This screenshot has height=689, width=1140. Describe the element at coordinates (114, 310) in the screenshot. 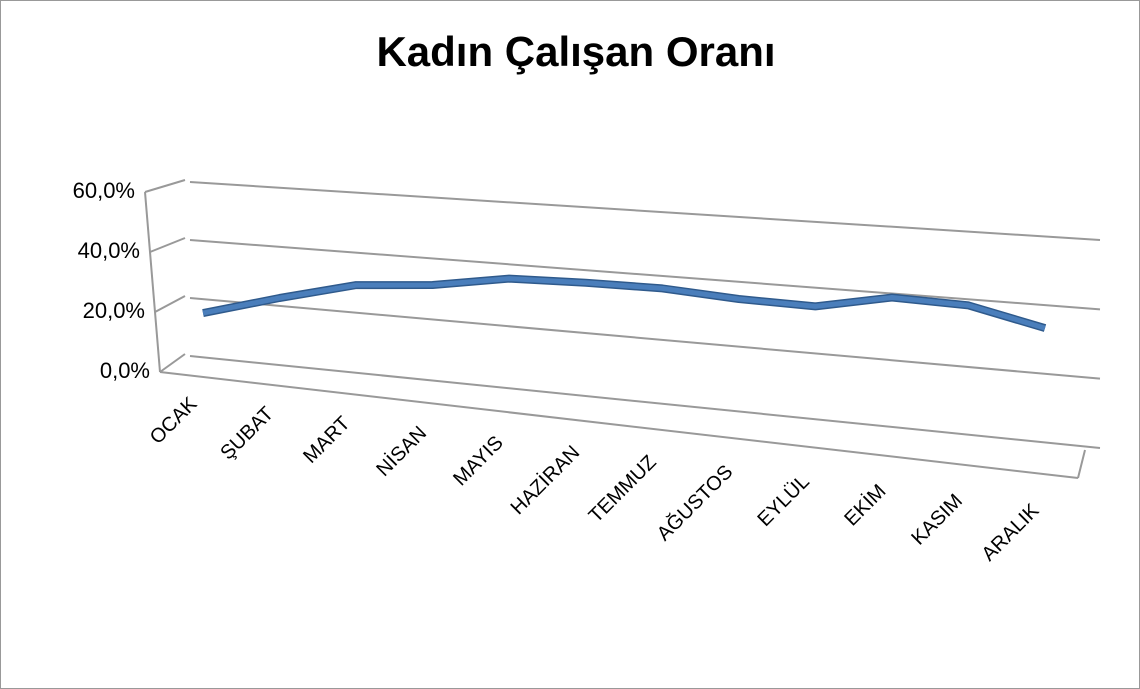

I see `y-tick-label: 20,0%` at that location.